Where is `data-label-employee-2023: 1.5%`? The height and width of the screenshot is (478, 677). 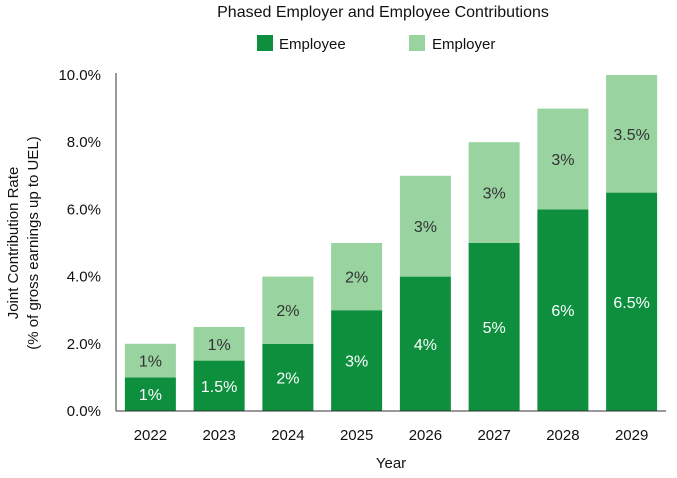 data-label-employee-2023: 1.5% is located at coordinates (219, 387).